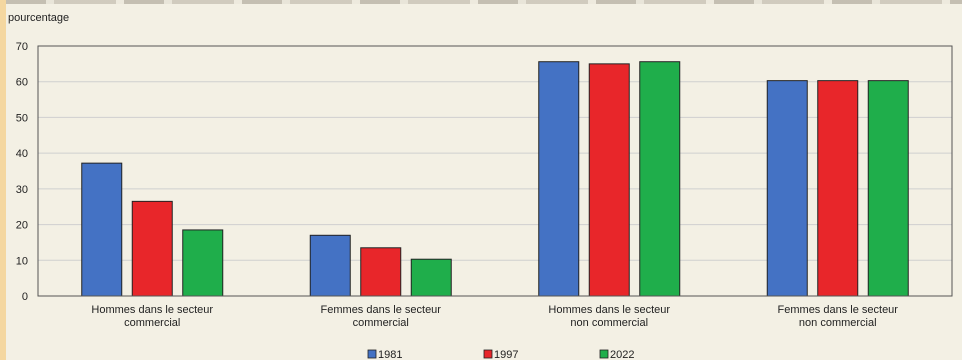 The width and height of the screenshot is (962, 360). Describe the element at coordinates (660, 179) in the screenshot. I see `bar-2022-cat2` at that location.